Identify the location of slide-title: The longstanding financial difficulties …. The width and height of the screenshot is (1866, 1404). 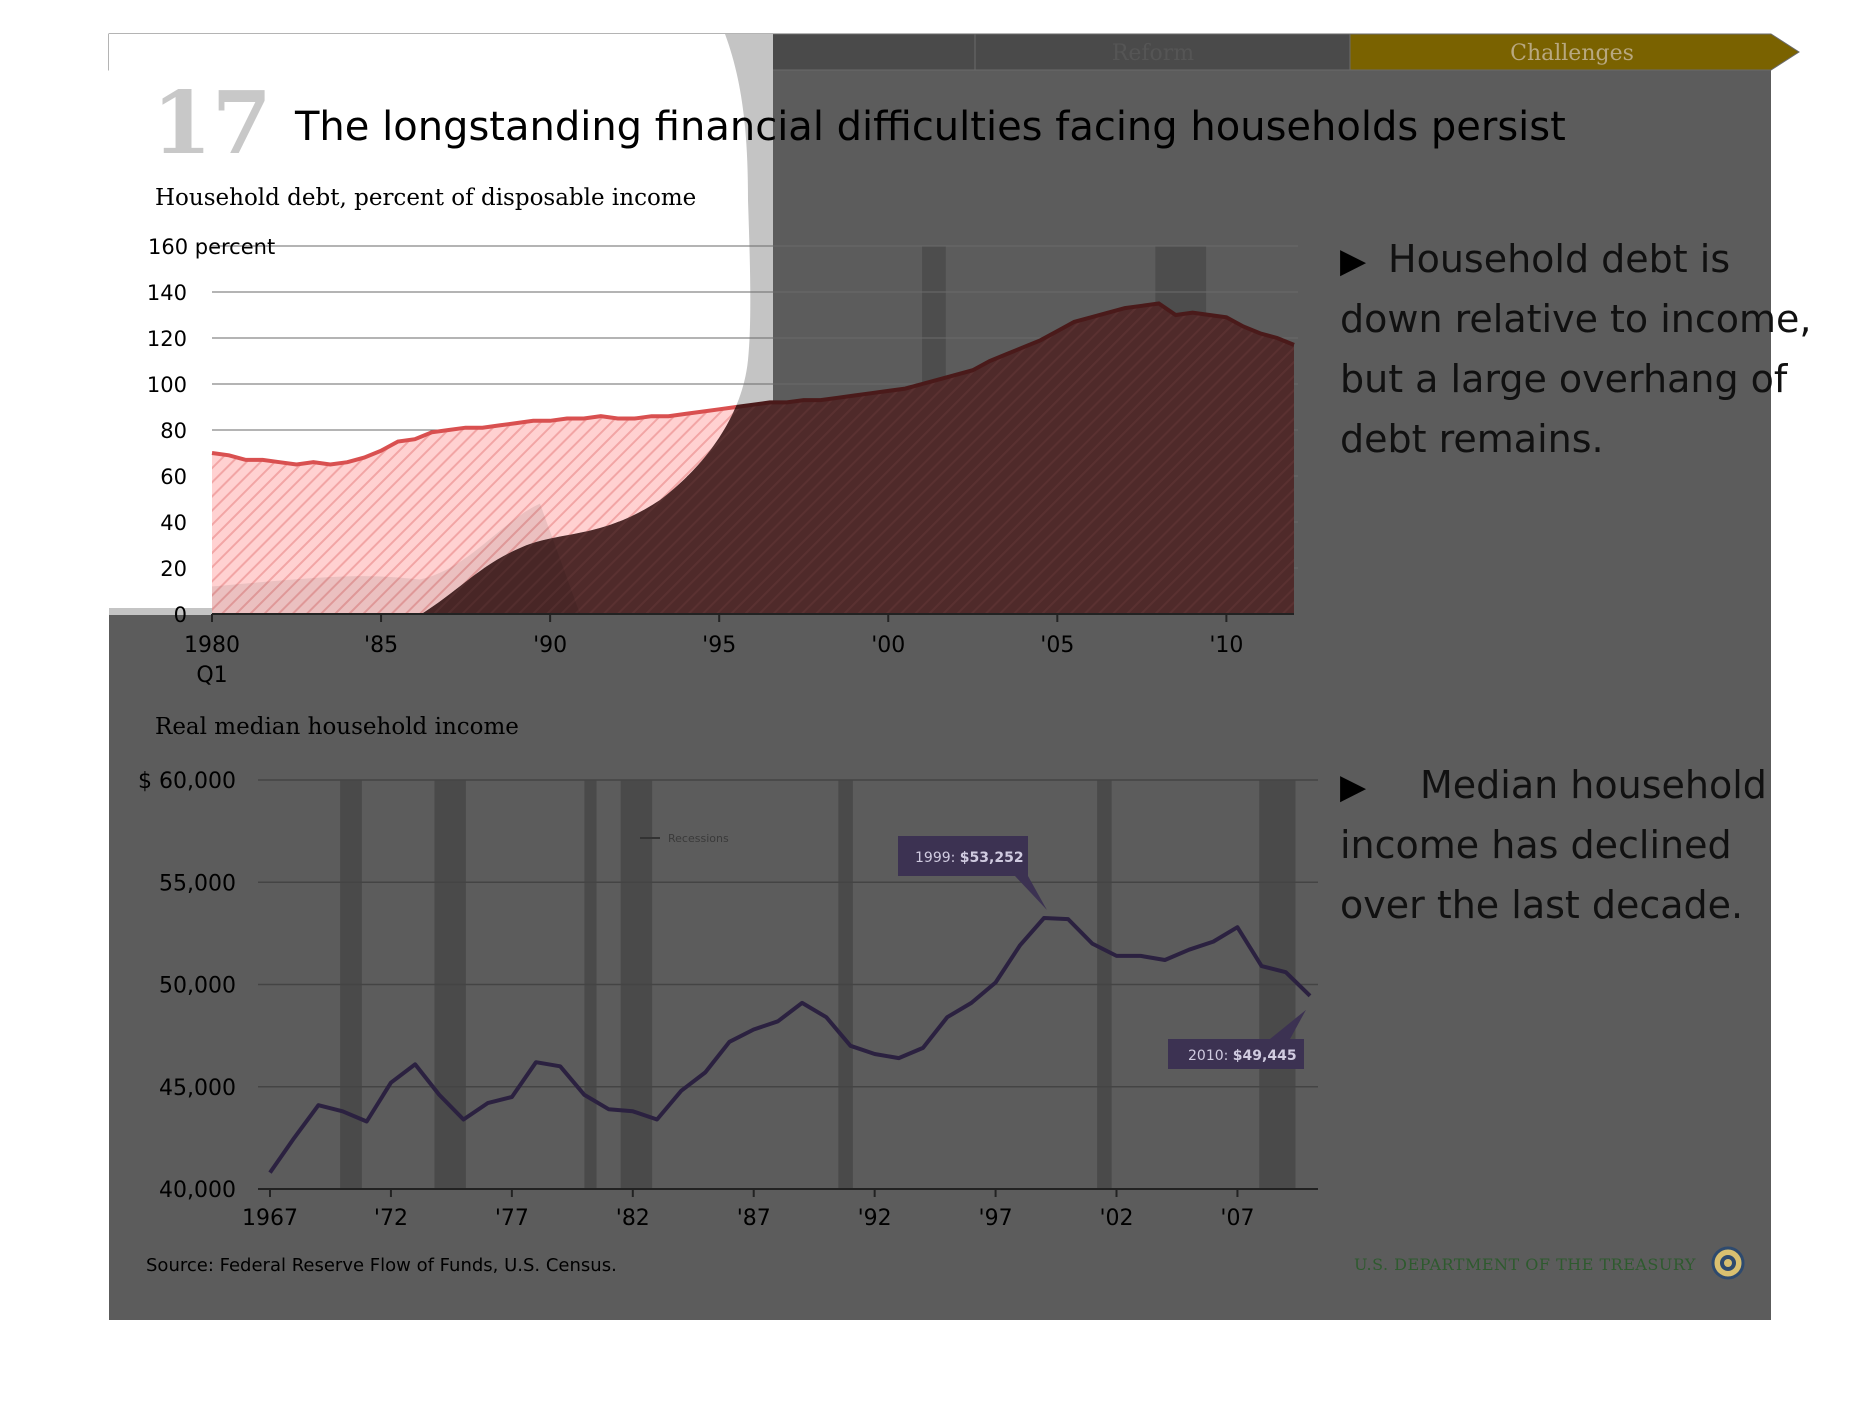
(930, 127).